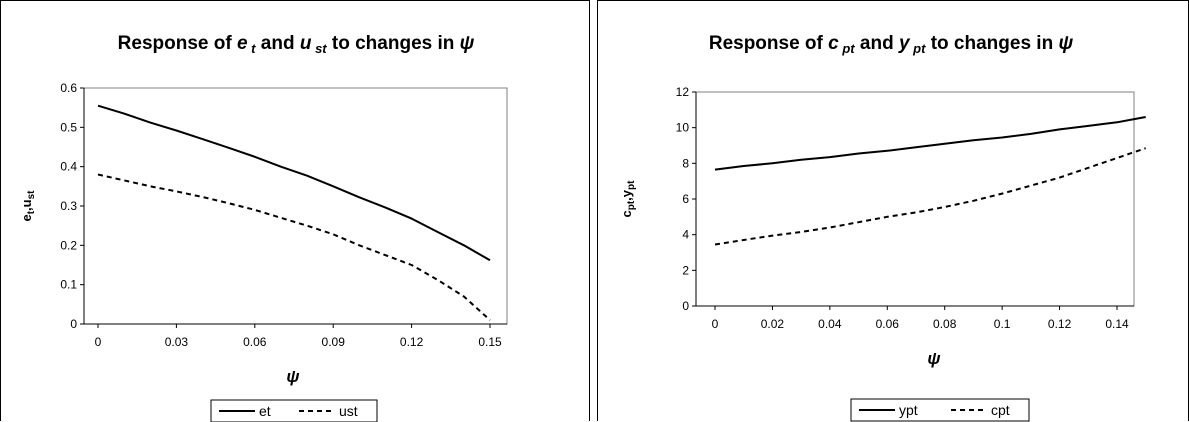 This screenshot has height=422, width=1189. Describe the element at coordinates (1000, 410) in the screenshot. I see `legend-label-cpt: cpt` at that location.